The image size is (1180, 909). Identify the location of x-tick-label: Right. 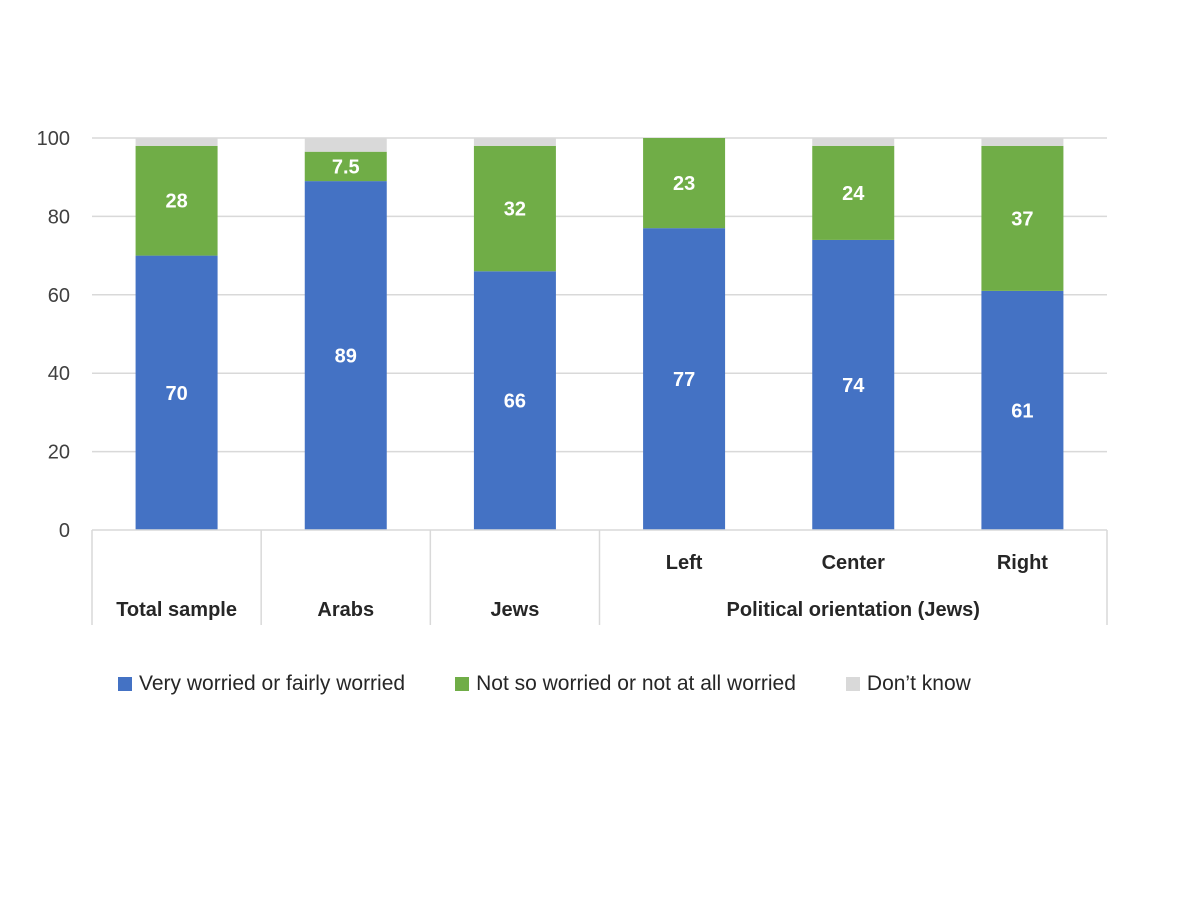
(1022, 563).